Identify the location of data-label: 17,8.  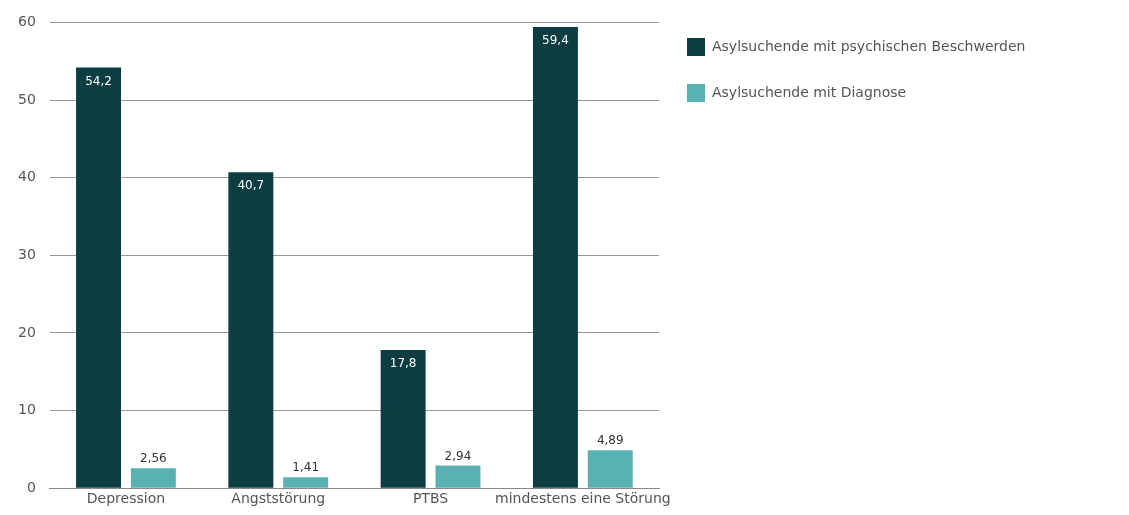
(403, 363).